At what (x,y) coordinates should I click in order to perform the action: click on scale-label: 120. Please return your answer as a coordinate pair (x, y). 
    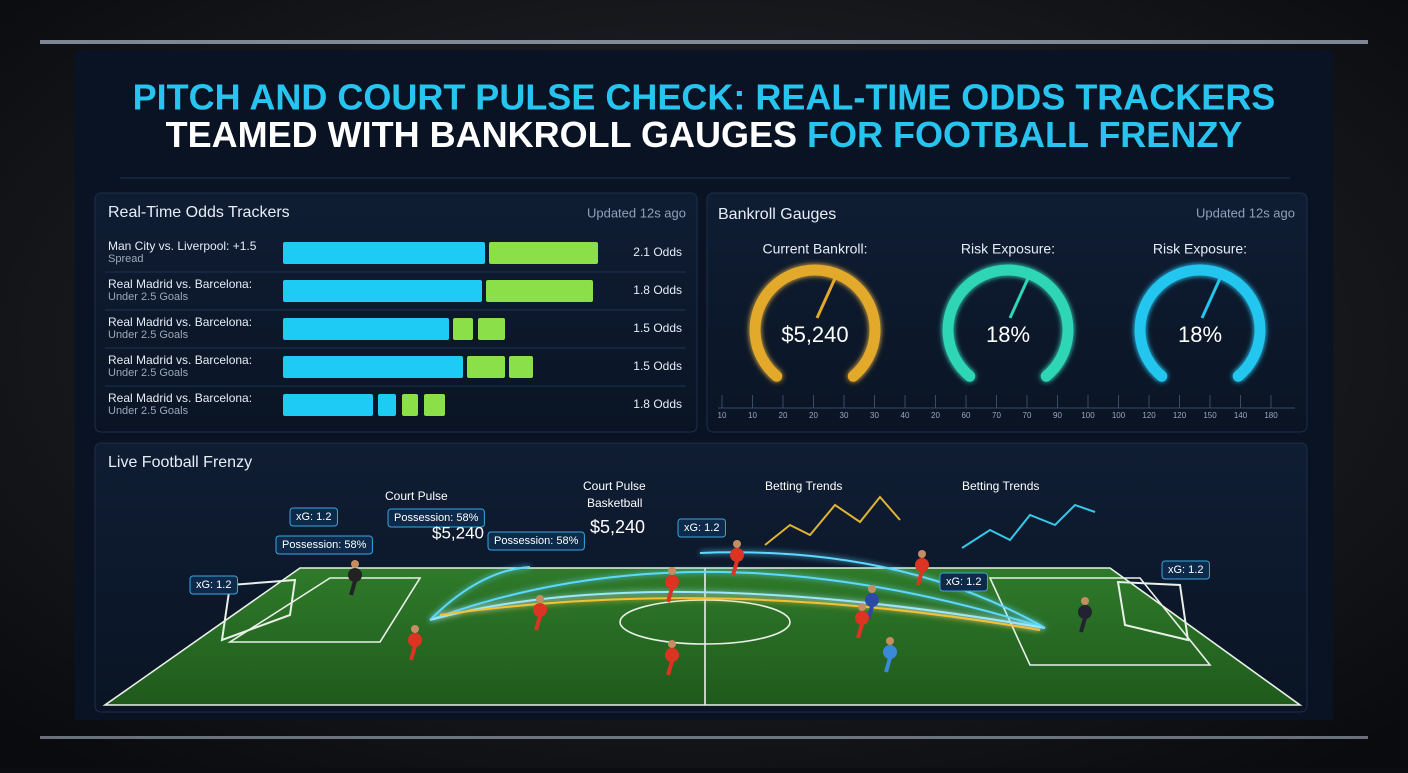
    Looking at the image, I should click on (1149, 415).